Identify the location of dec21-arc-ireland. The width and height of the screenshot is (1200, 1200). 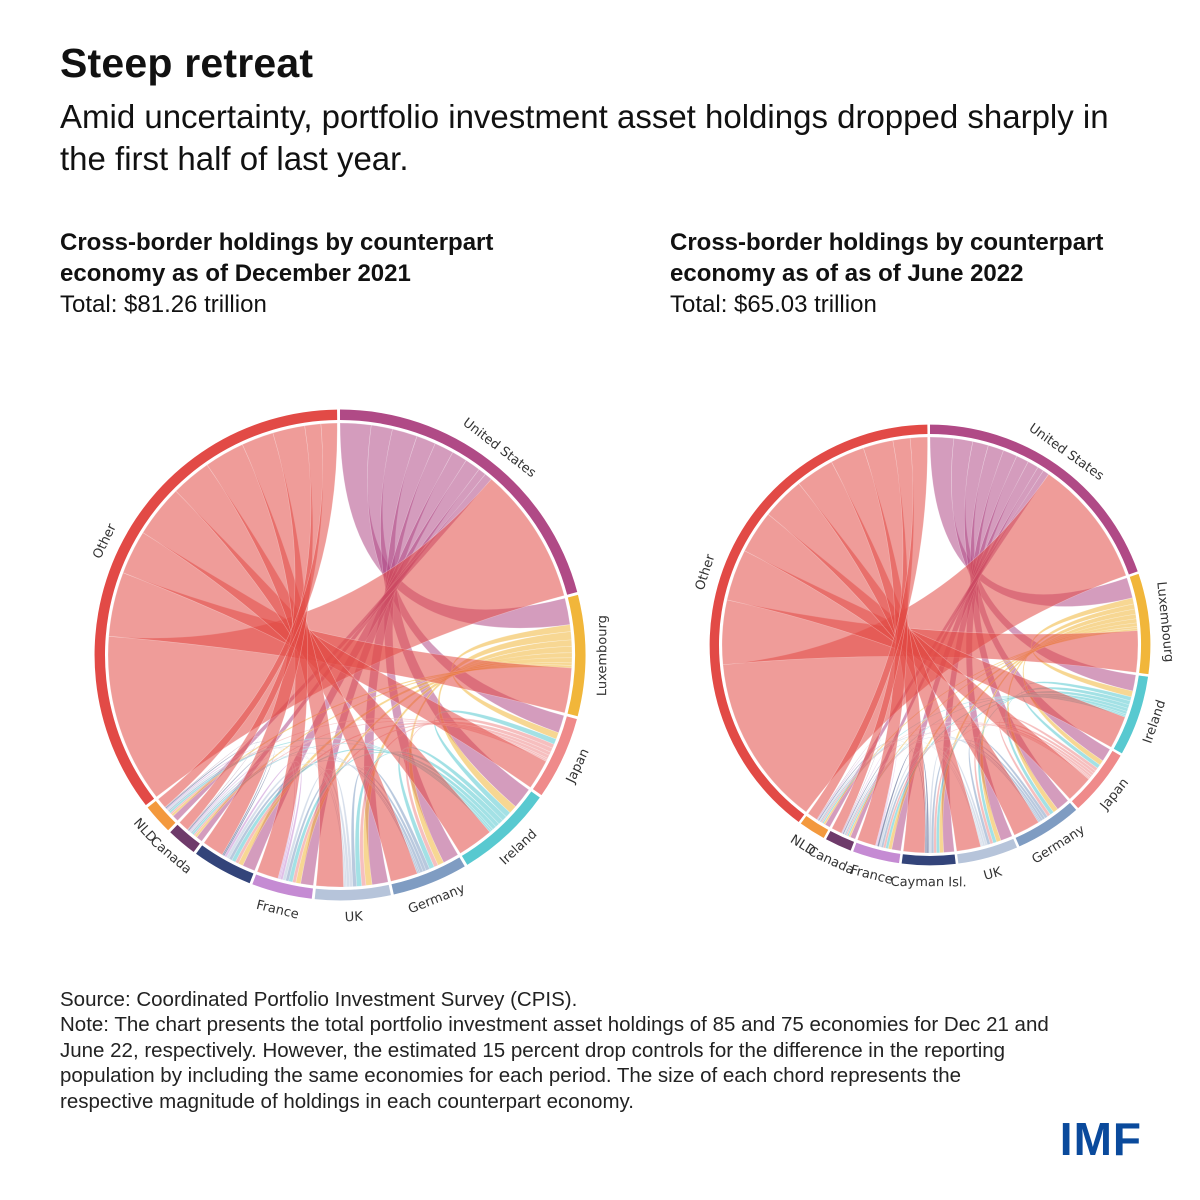
(500, 828).